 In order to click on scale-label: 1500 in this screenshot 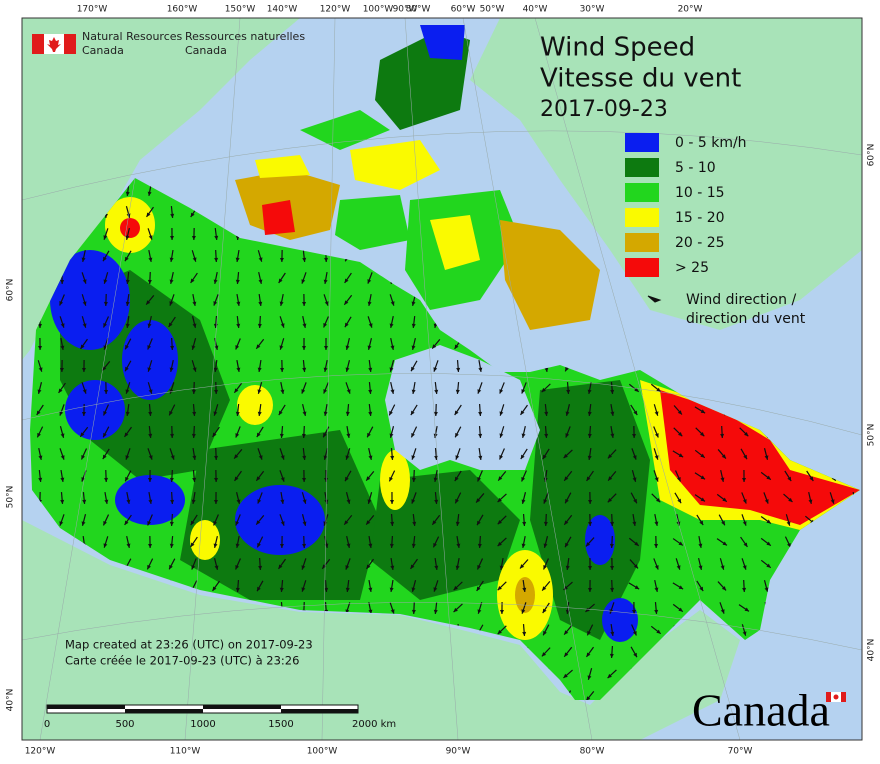, I will do `click(280, 724)`.